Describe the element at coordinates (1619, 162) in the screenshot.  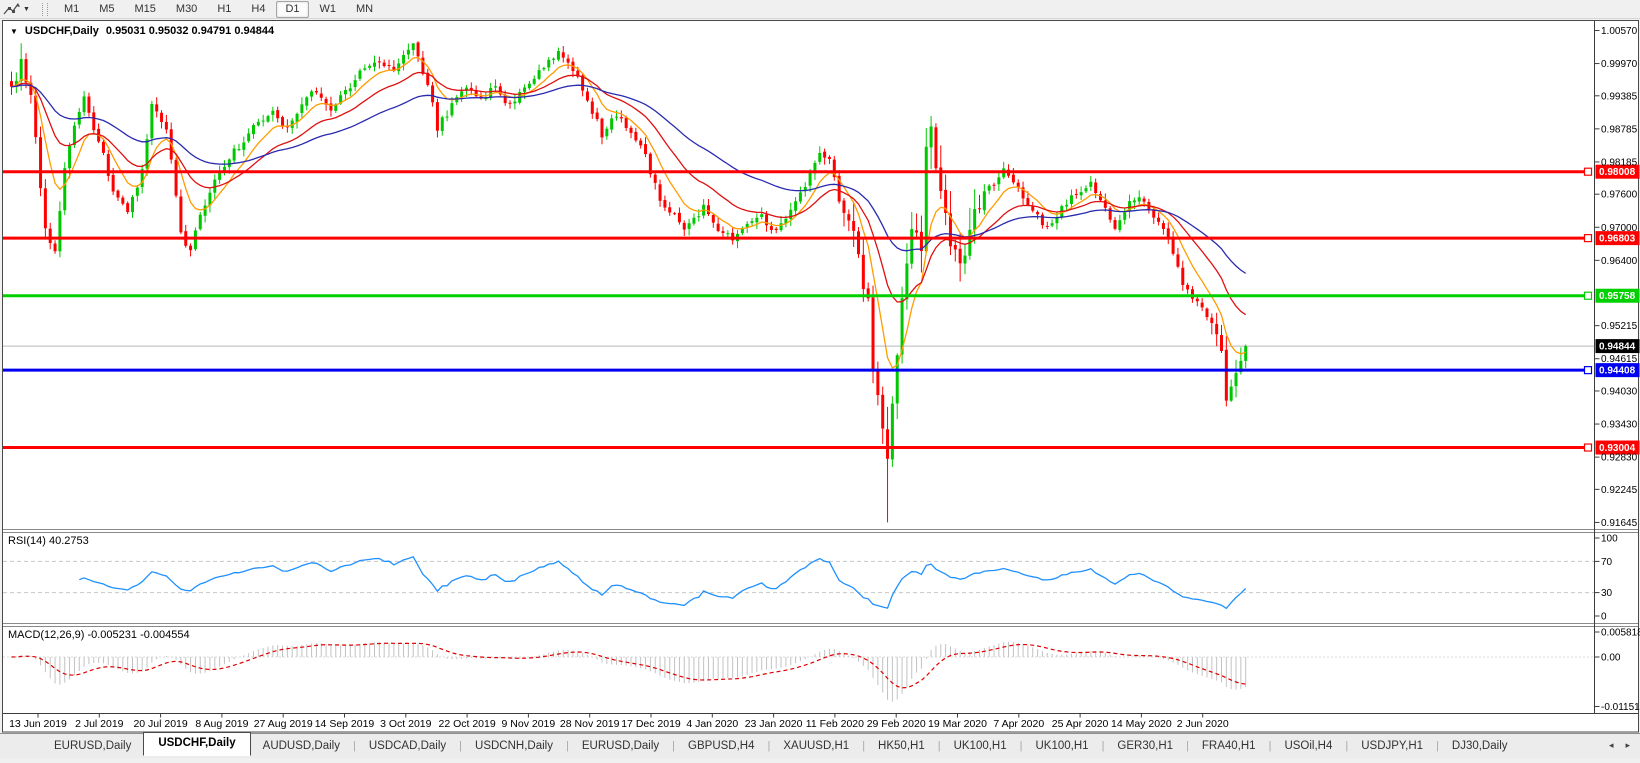
I see `price-tick-label: 0.98185` at that location.